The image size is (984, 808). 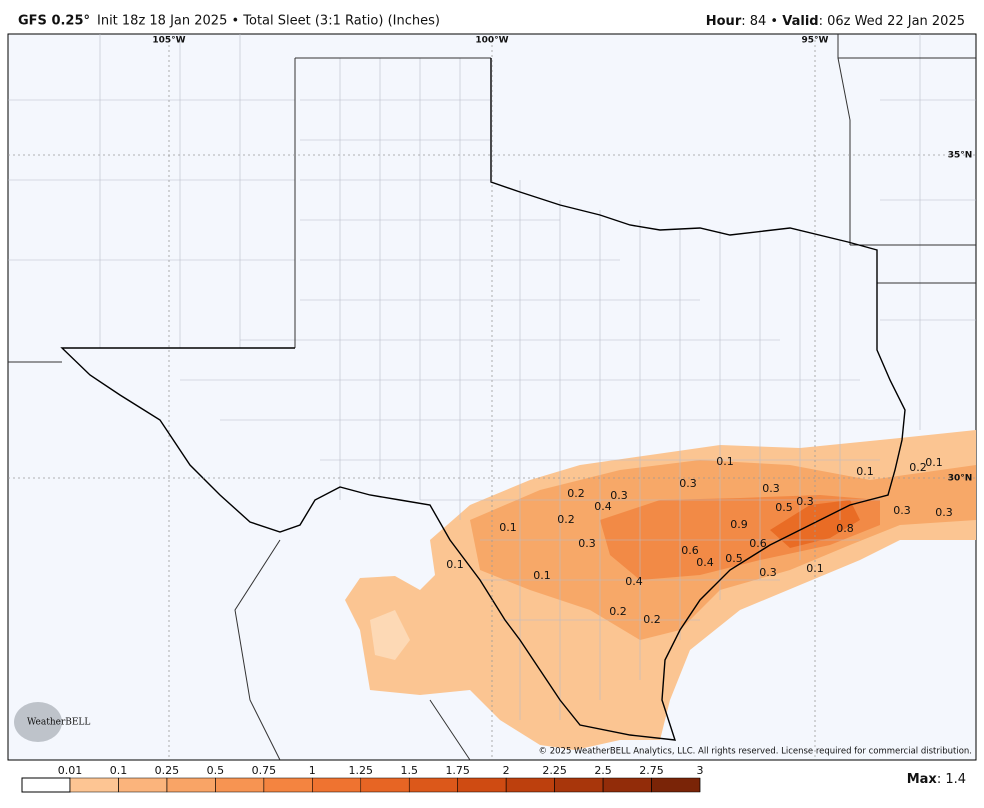 I want to click on valid-text: : 06z Wed 22 Jan 2025, so click(x=892, y=21).